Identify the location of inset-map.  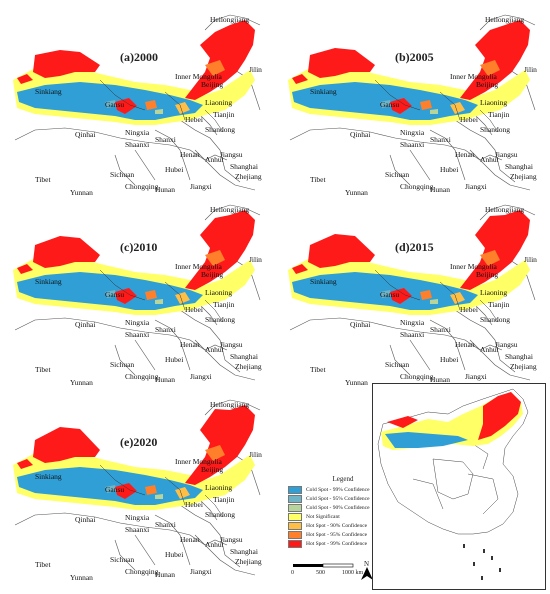
(459, 486).